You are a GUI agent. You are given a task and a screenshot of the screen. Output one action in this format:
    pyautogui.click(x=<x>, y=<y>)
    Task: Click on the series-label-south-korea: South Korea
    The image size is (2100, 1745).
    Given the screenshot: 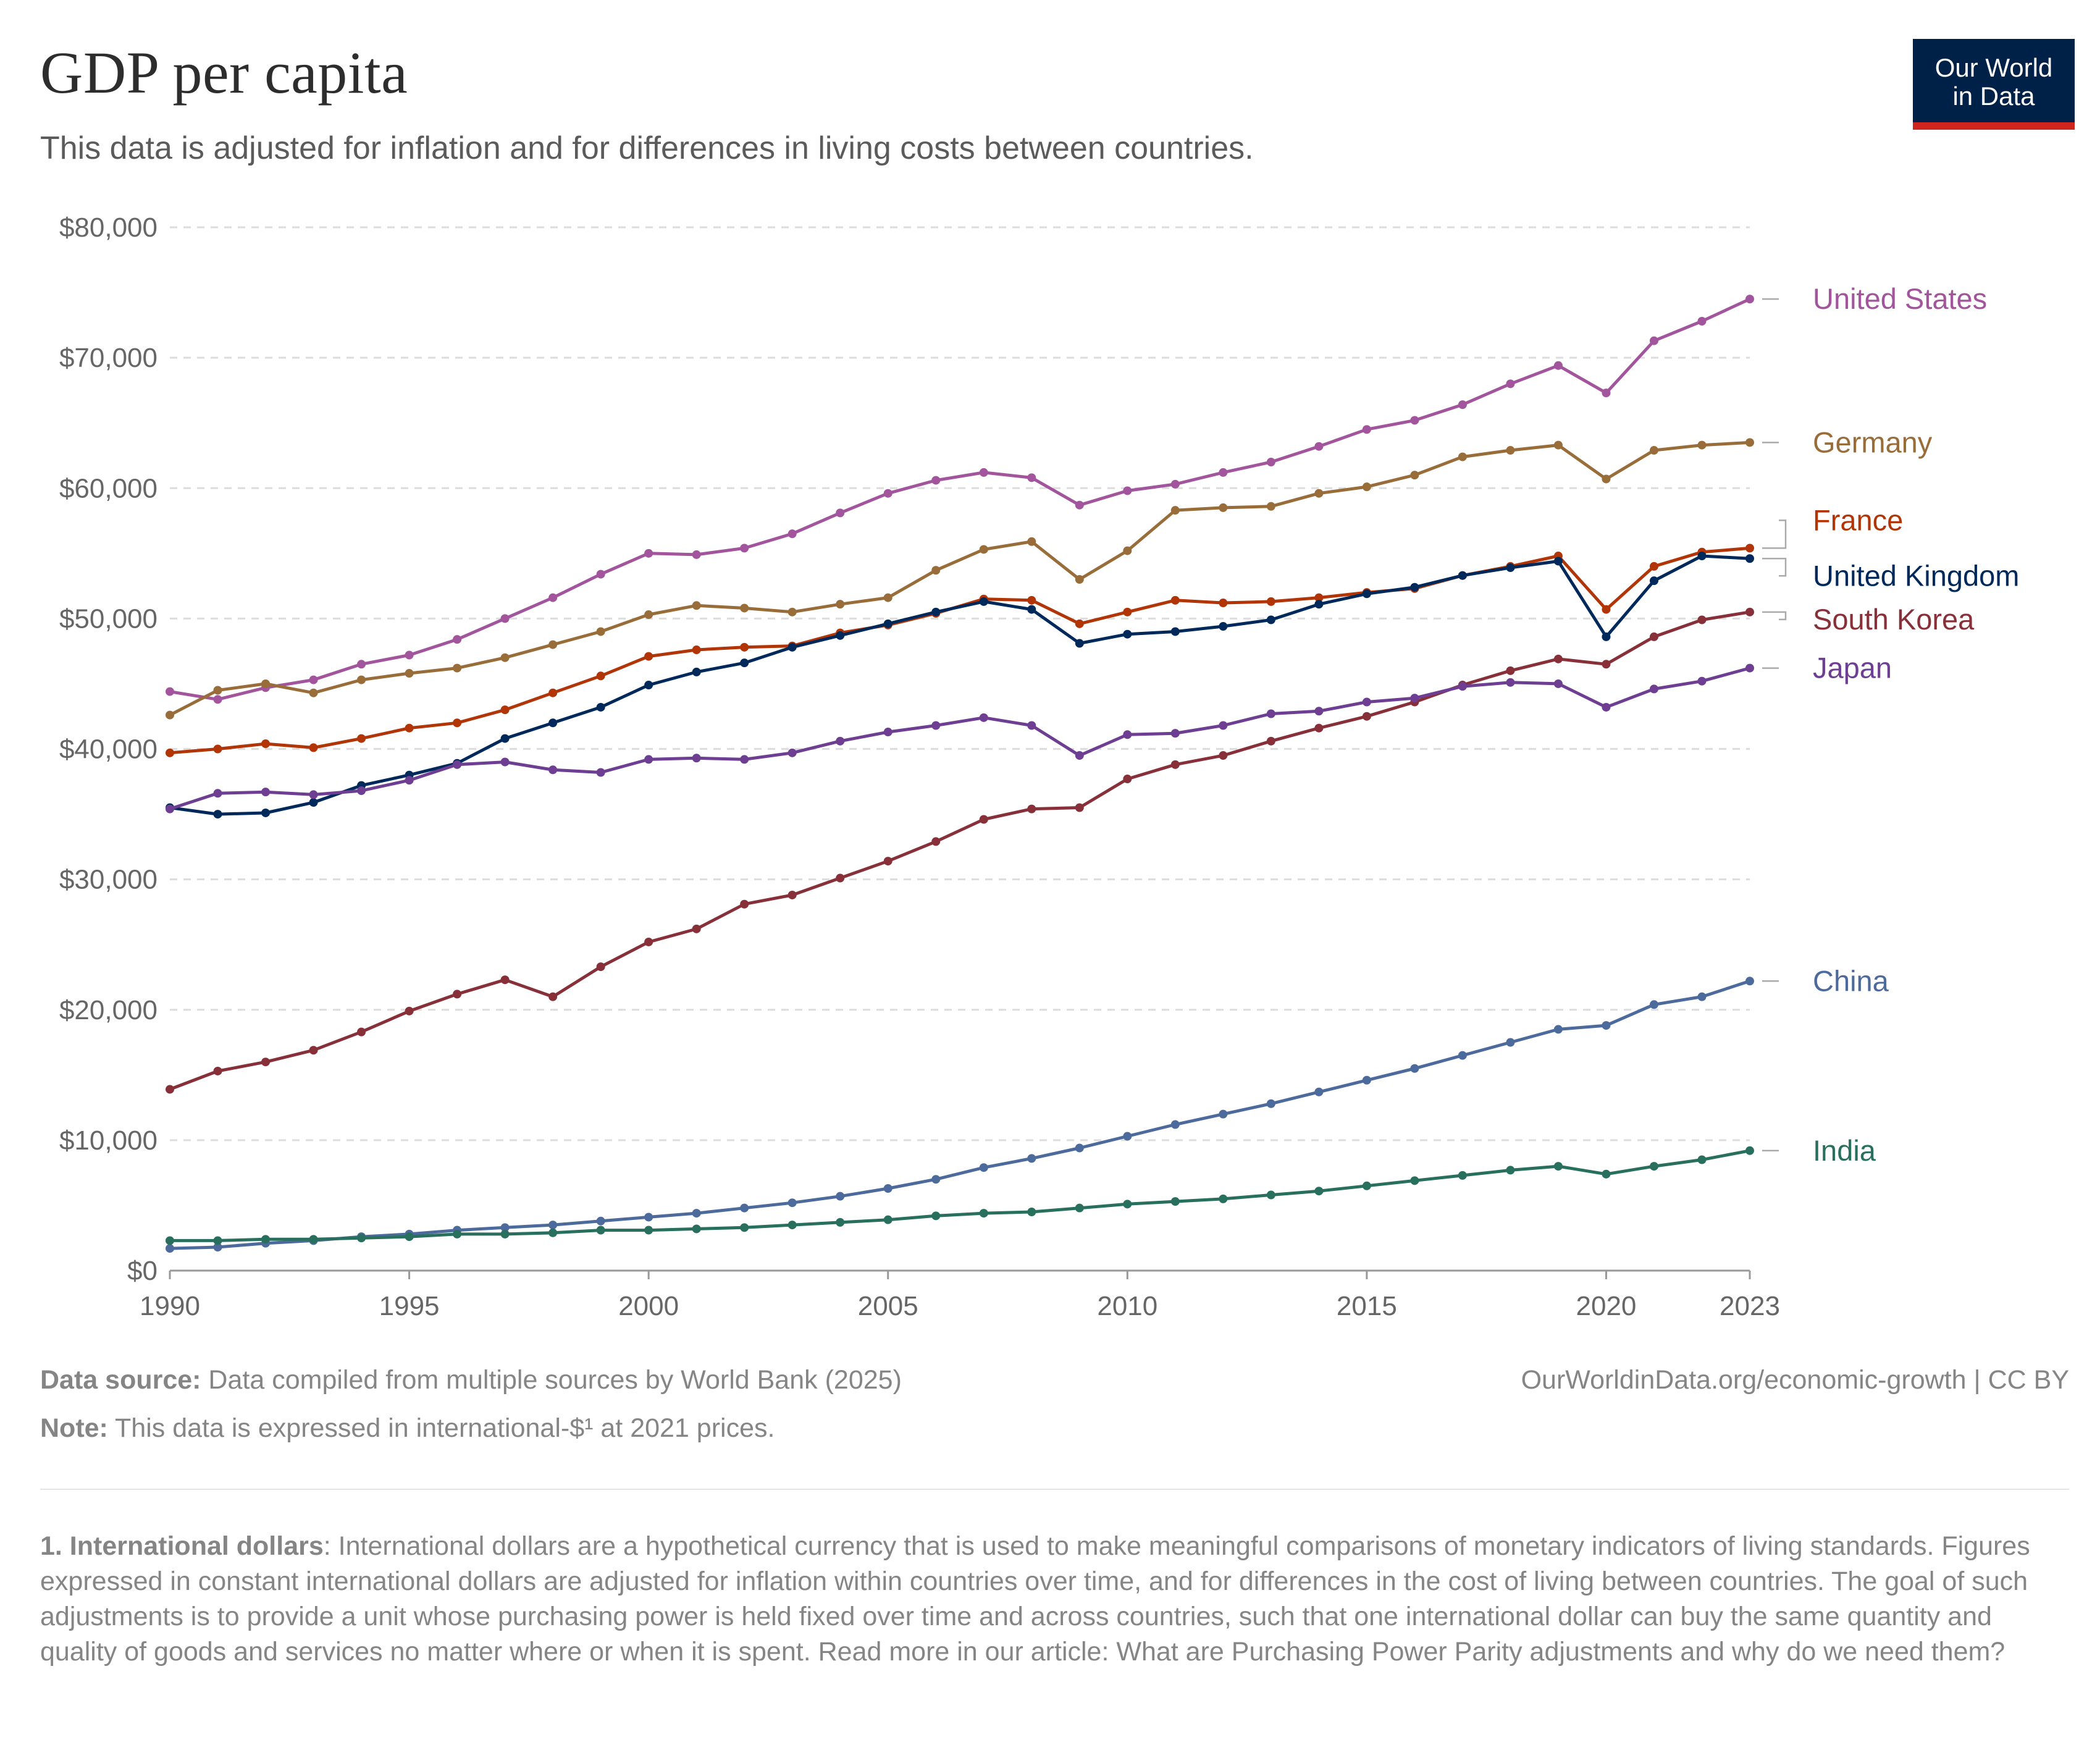 What is the action you would take?
    pyautogui.click(x=1868, y=619)
    